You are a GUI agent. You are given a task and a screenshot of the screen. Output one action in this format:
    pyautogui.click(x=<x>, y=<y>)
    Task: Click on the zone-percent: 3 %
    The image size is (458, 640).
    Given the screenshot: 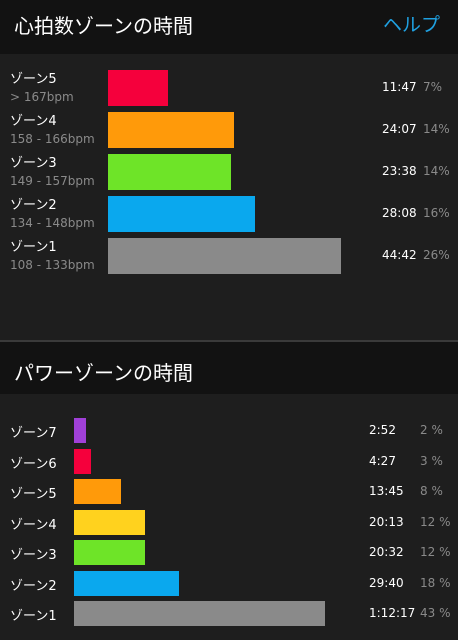 What is the action you would take?
    pyautogui.click(x=431, y=461)
    